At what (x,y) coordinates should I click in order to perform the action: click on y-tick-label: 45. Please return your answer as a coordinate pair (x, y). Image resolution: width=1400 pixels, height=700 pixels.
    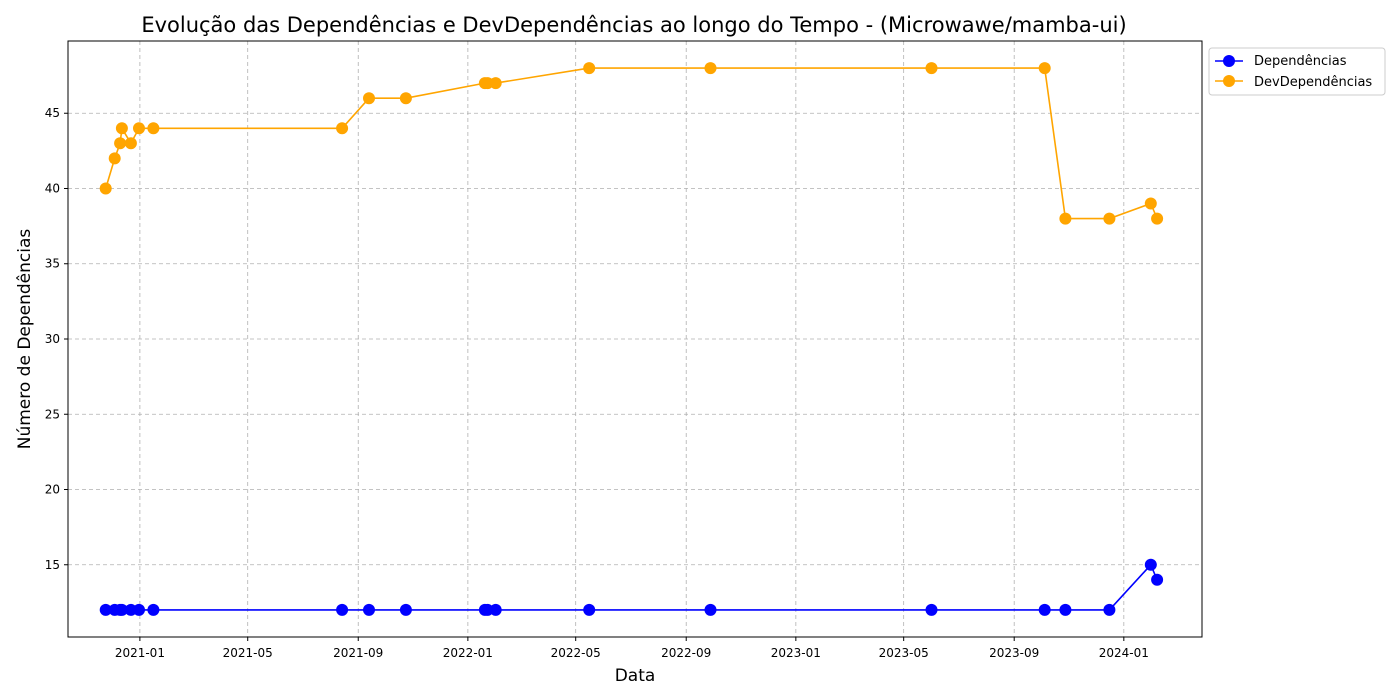
    Looking at the image, I should click on (52, 113).